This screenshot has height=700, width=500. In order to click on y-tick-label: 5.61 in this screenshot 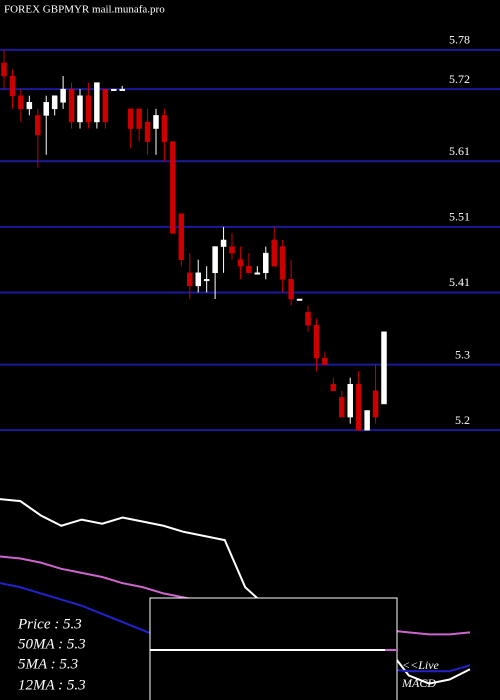, I will do `click(459, 151)`.